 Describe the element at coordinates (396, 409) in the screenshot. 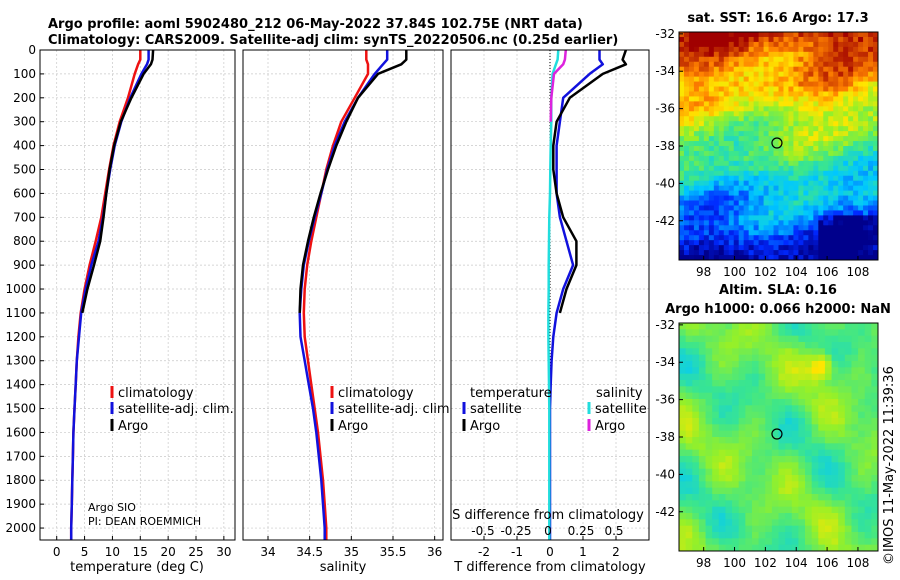

I see `legend-label-satellite: satellite-adj. clim.` at that location.